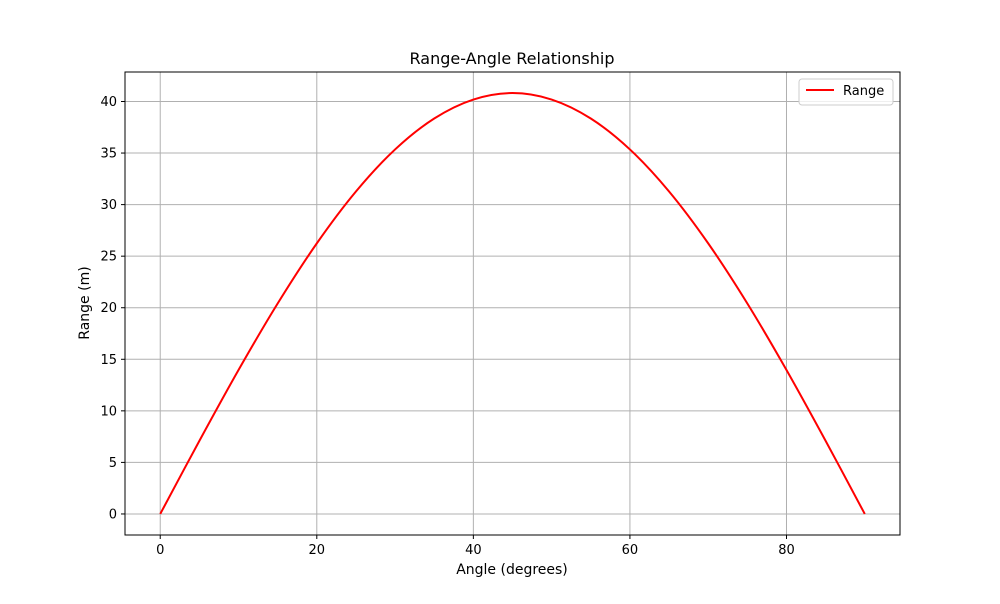 The height and width of the screenshot is (604, 1000). Describe the element at coordinates (108, 308) in the screenshot. I see `y-tick-label: 20` at that location.